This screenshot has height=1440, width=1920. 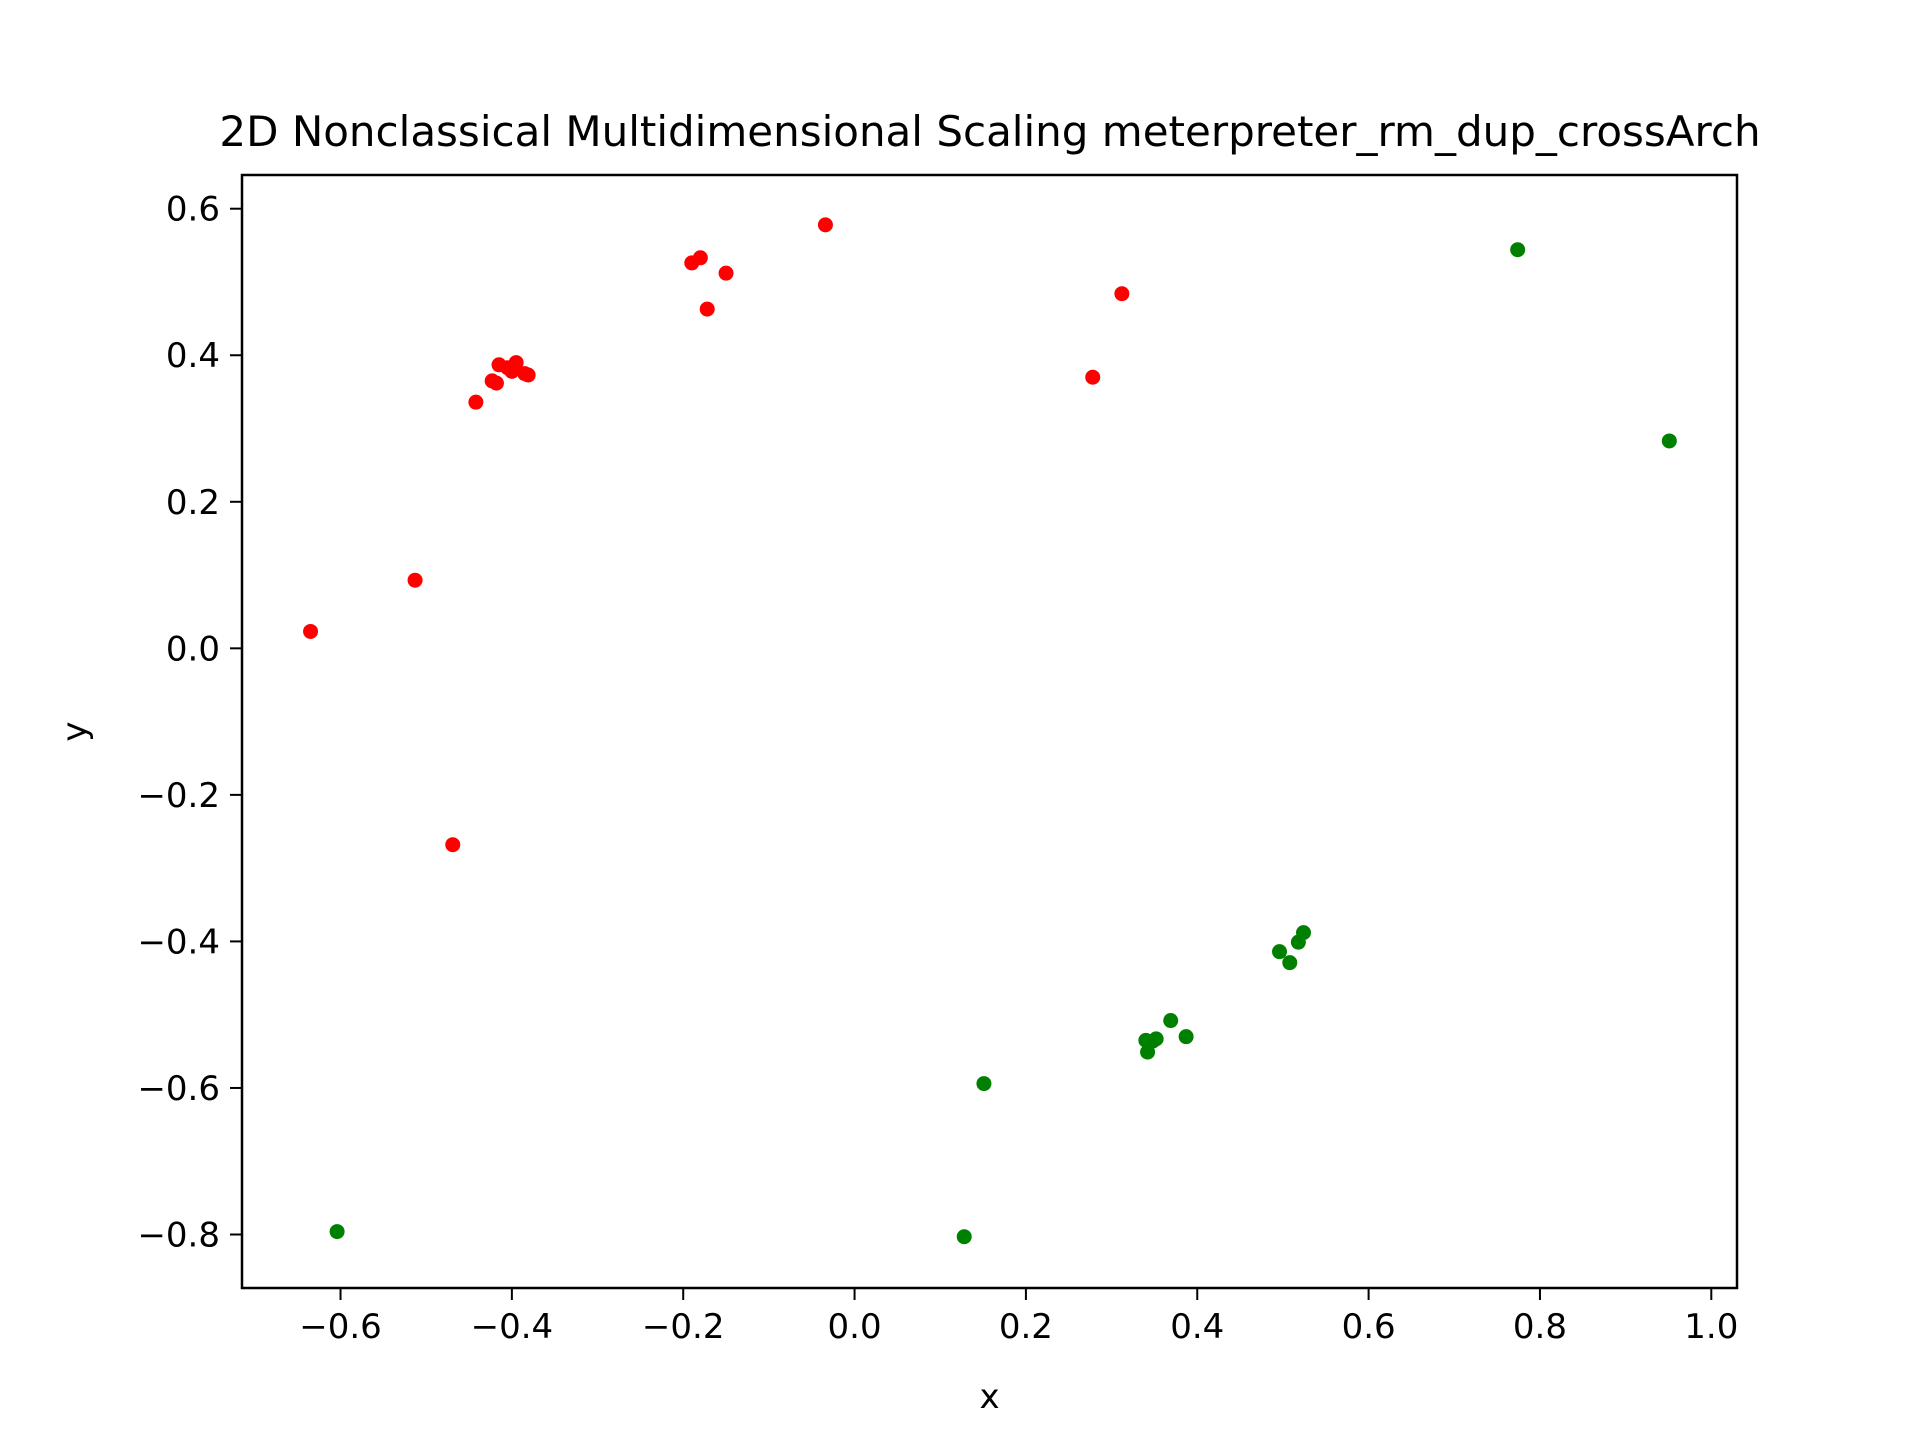 I want to click on x-tick-label: −0.6, so click(x=340, y=1327).